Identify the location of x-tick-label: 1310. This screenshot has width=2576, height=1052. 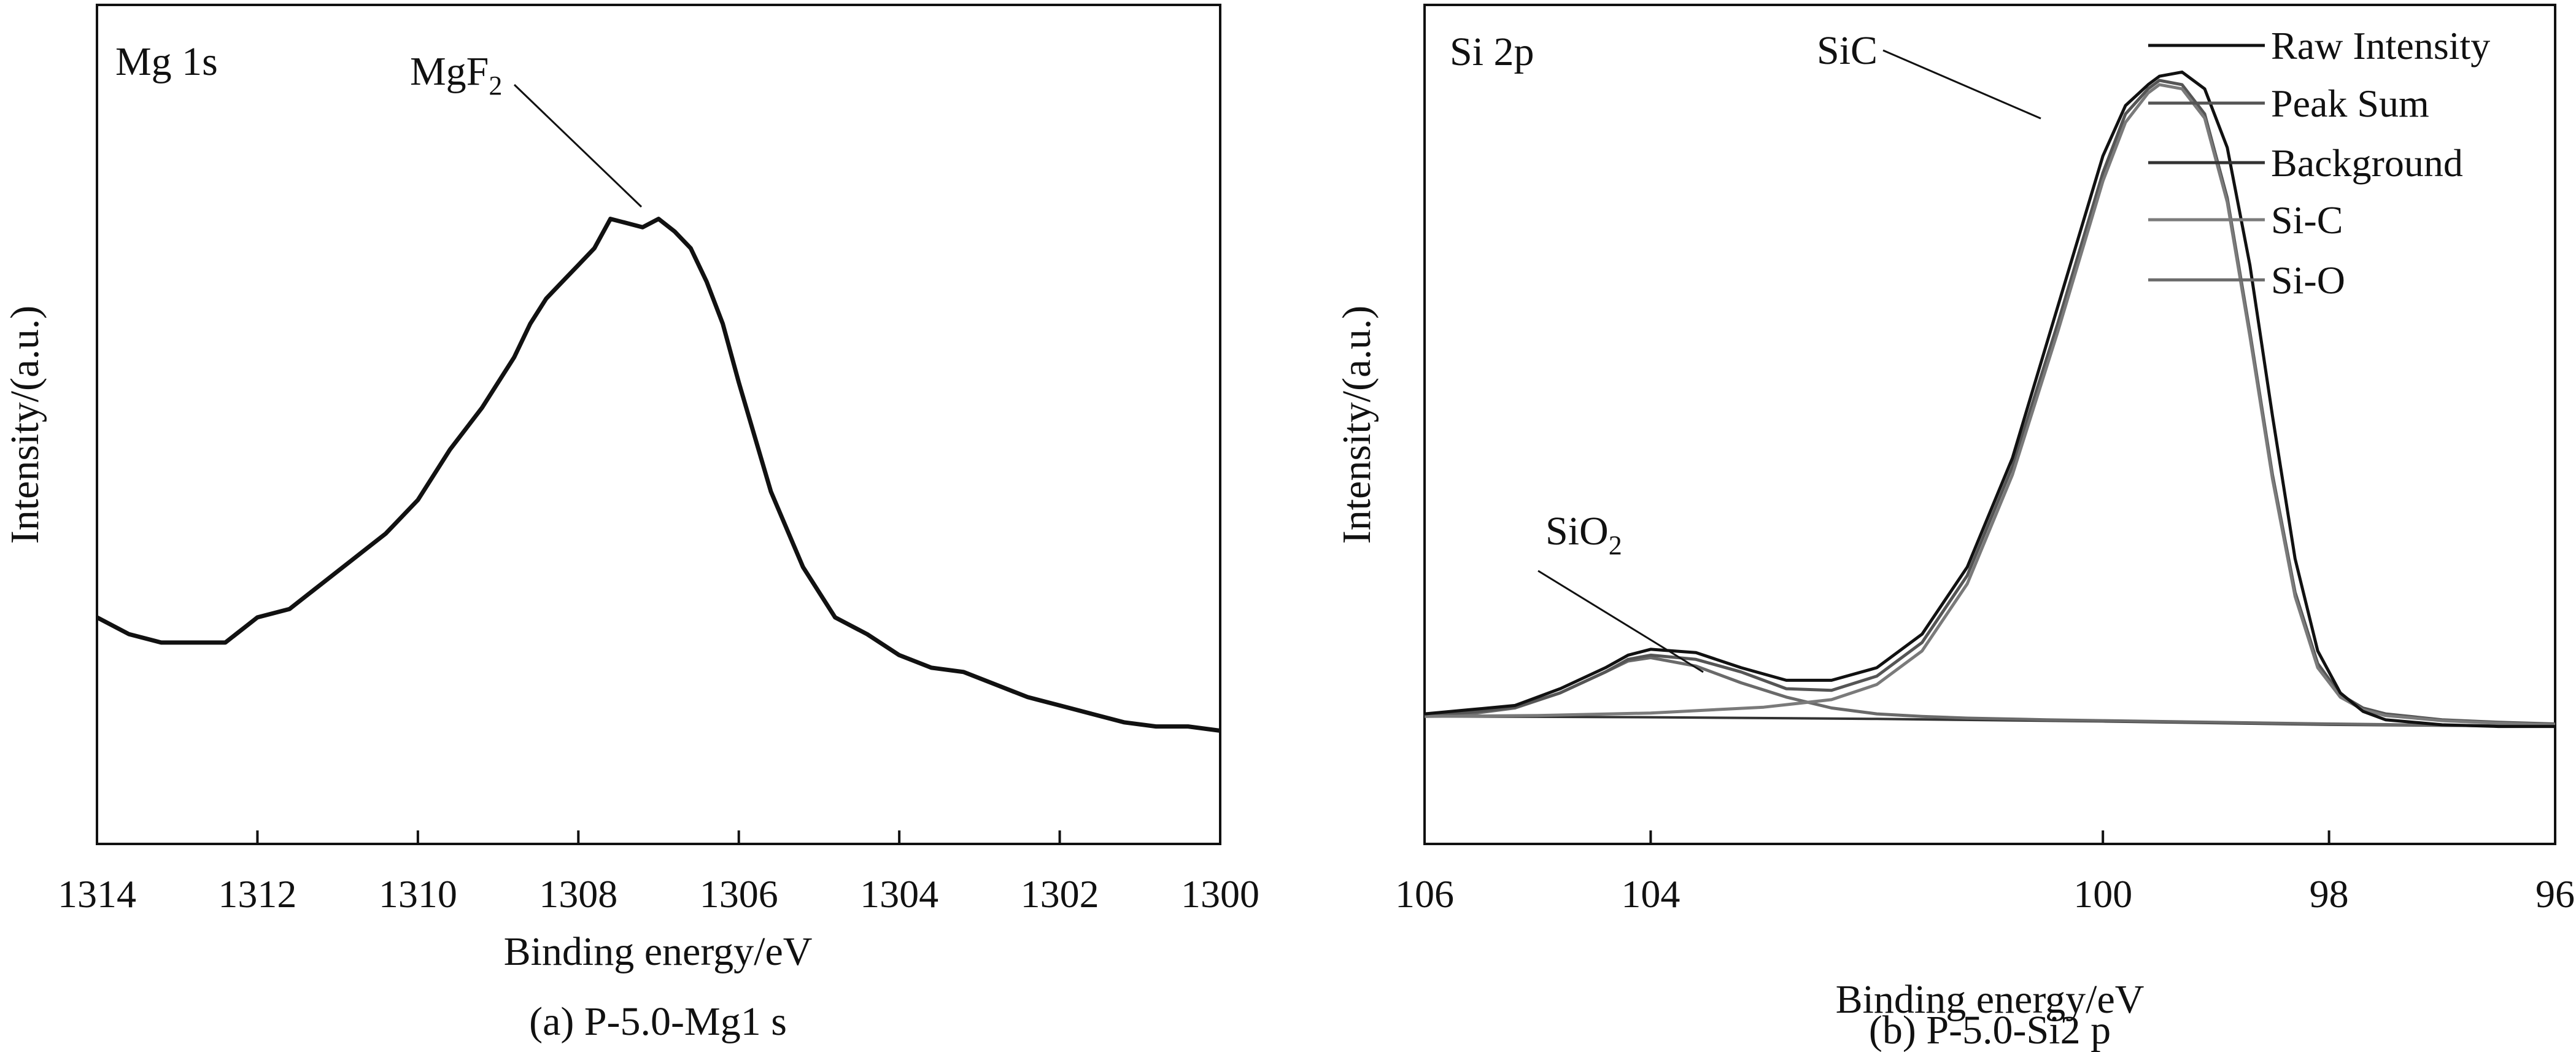
(418, 894).